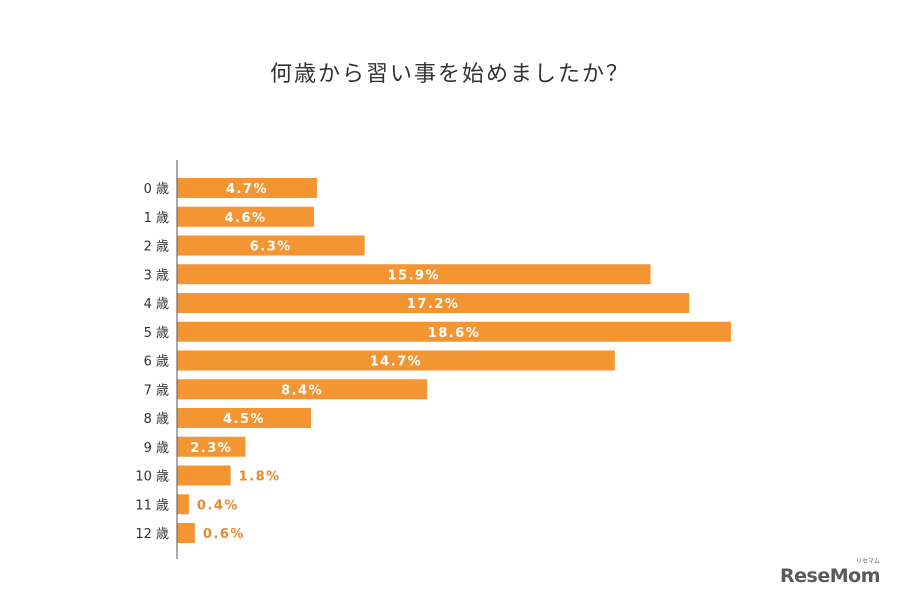 Image resolution: width=900 pixels, height=600 pixels. What do you see at coordinates (156, 304) in the screenshot?
I see `category-label: 4 歳` at bounding box center [156, 304].